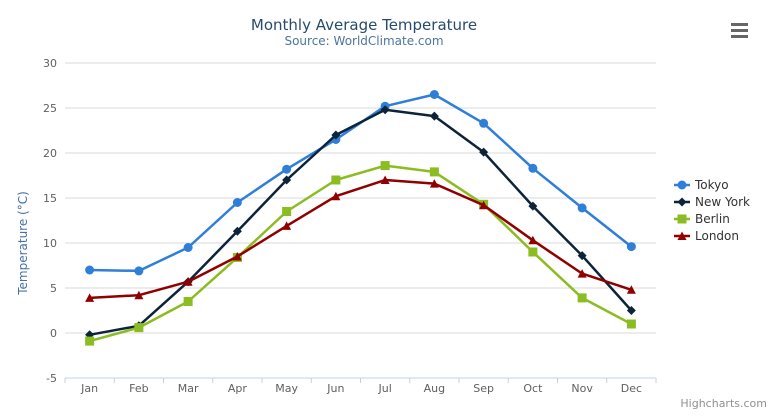  What do you see at coordinates (50, 198) in the screenshot?
I see `y-axis-label: 15` at bounding box center [50, 198].